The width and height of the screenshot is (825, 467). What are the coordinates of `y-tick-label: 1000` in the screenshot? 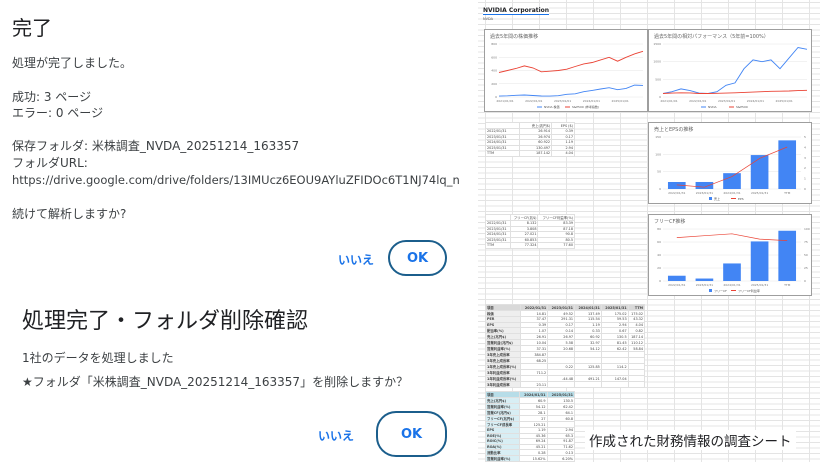 It's located at (657, 62).